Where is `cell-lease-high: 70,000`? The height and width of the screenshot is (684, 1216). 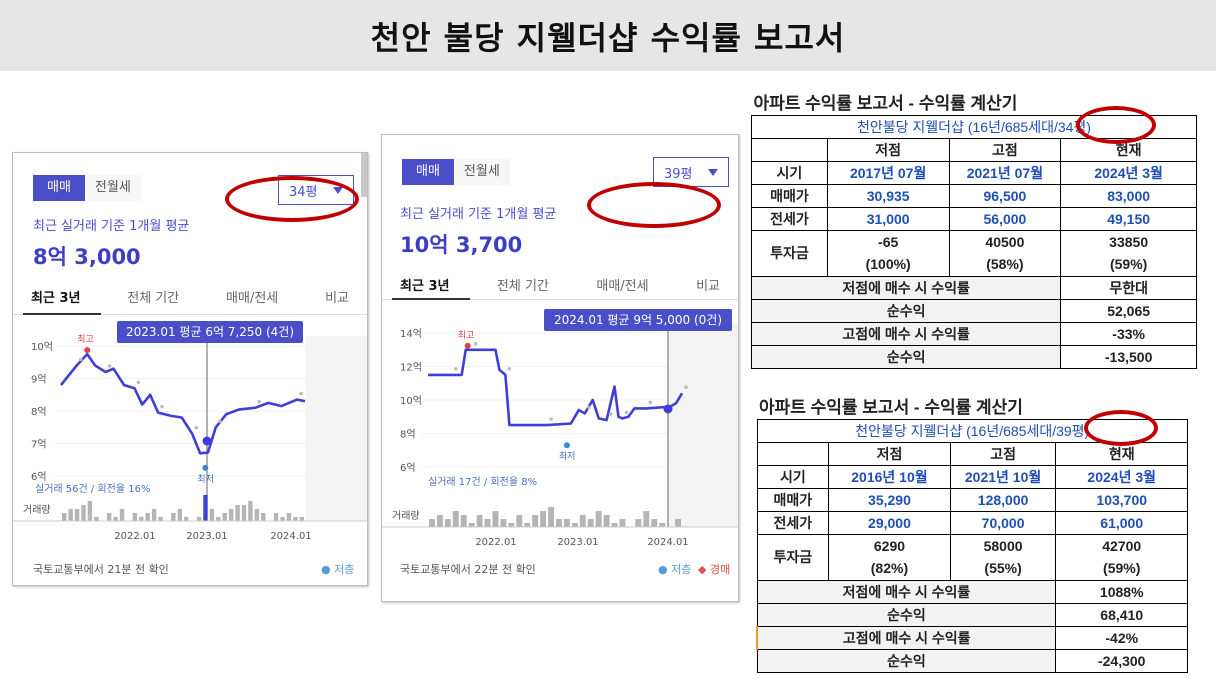
cell-lease-high: 70,000 is located at coordinates (1003, 522).